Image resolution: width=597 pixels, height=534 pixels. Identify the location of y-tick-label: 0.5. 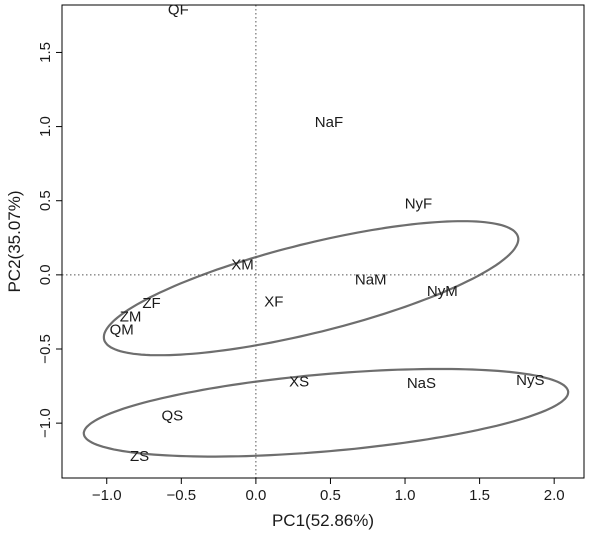
(45, 200).